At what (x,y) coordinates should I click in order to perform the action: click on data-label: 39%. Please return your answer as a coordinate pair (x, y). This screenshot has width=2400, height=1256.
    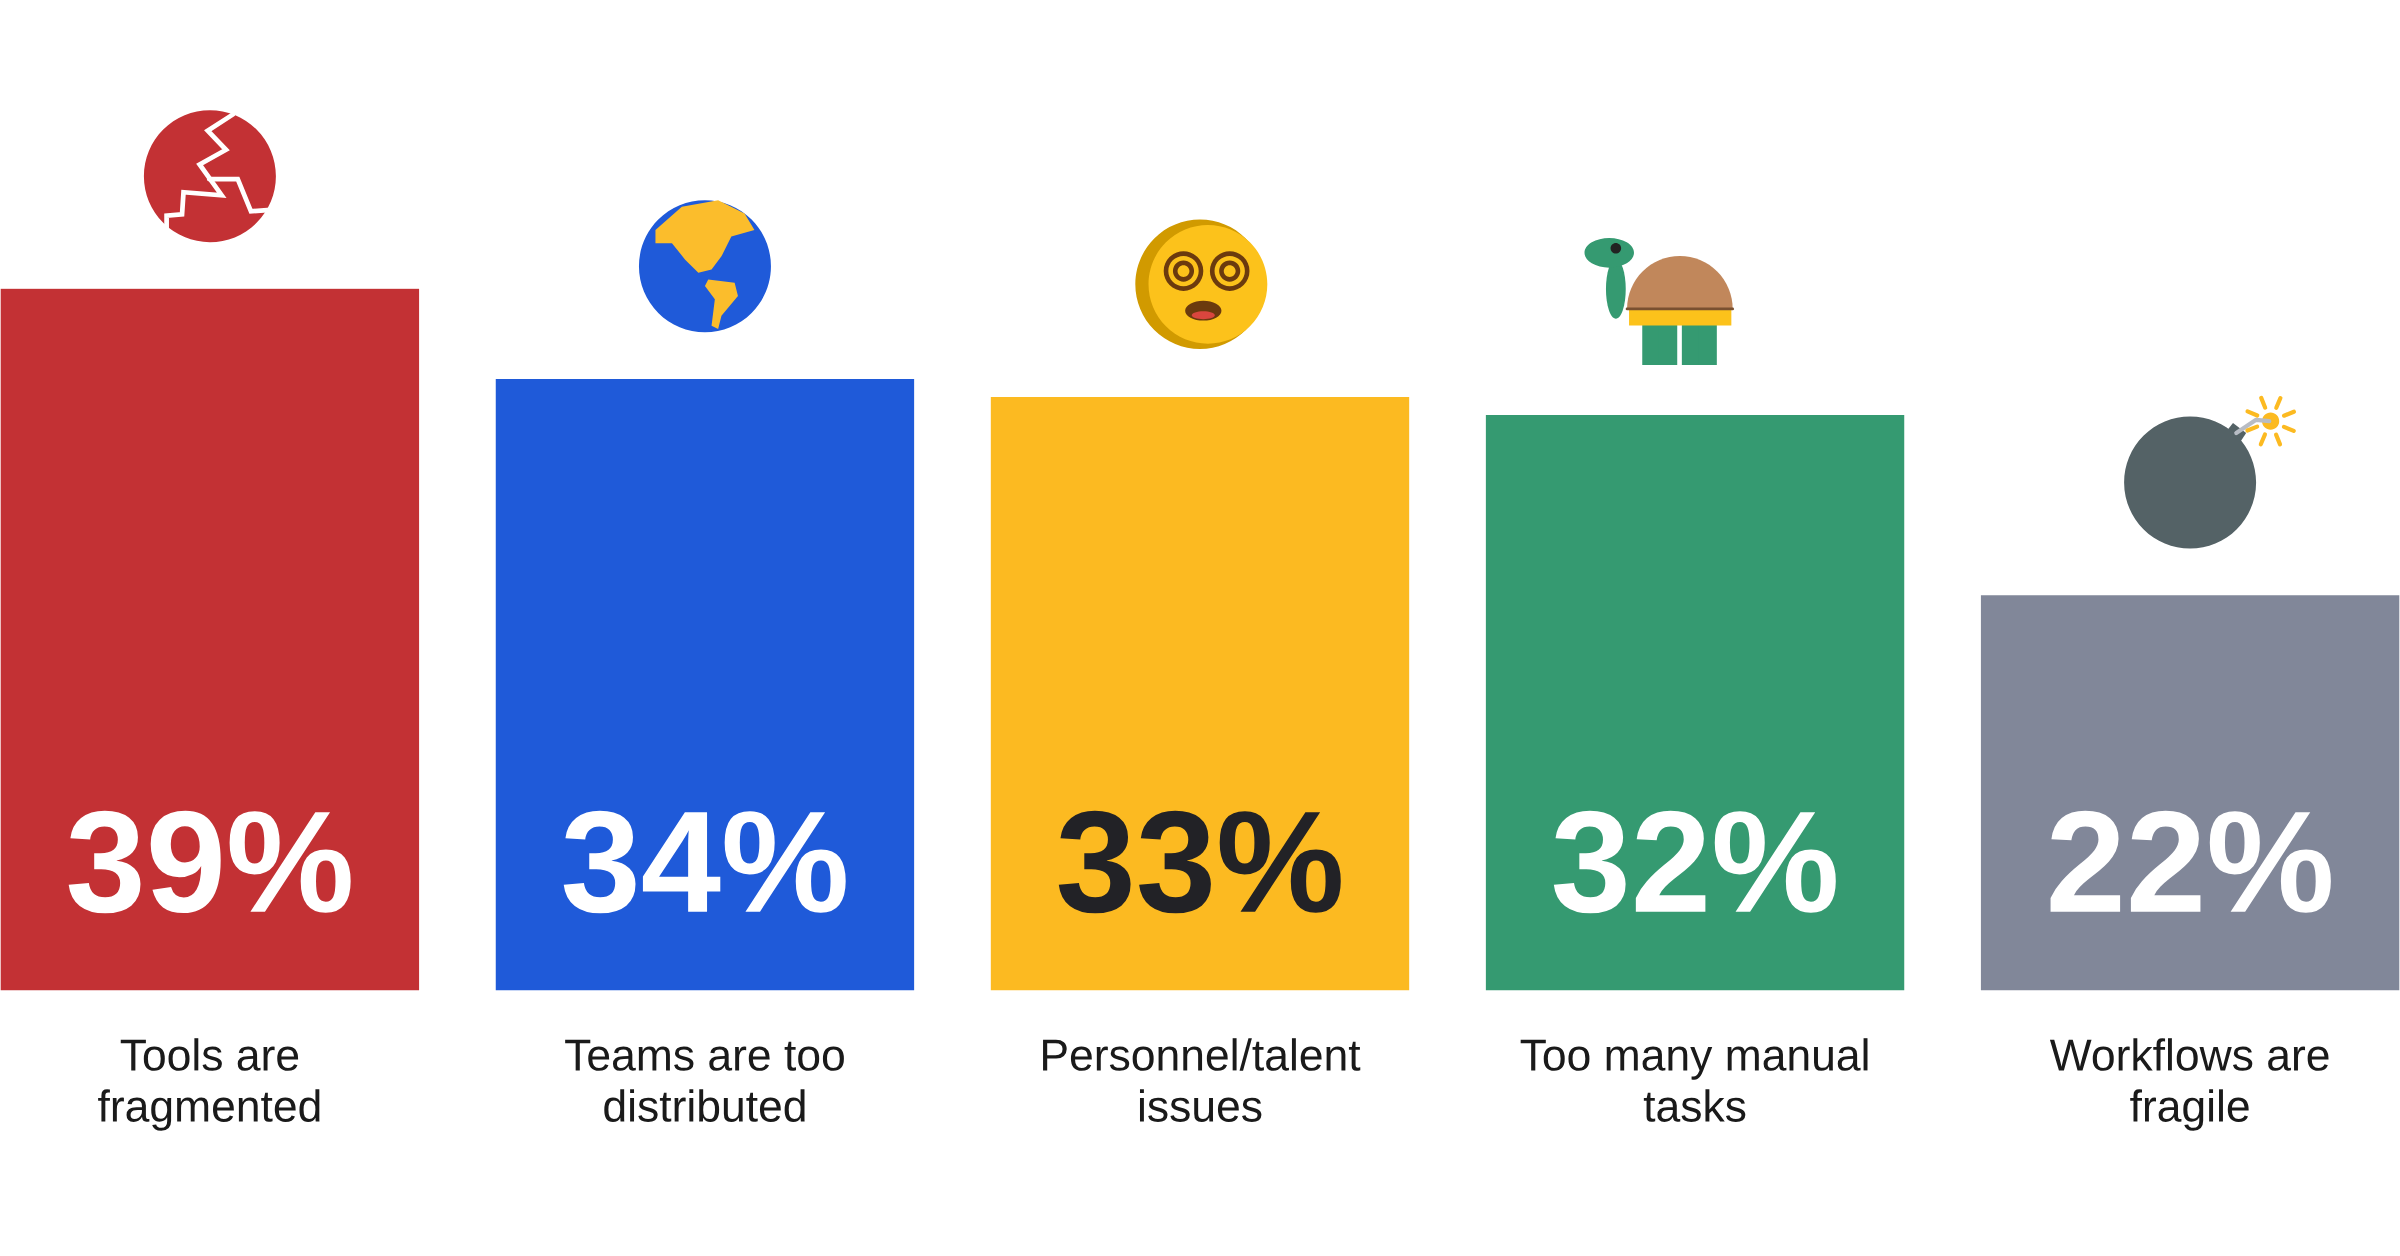
    Looking at the image, I should click on (209, 862).